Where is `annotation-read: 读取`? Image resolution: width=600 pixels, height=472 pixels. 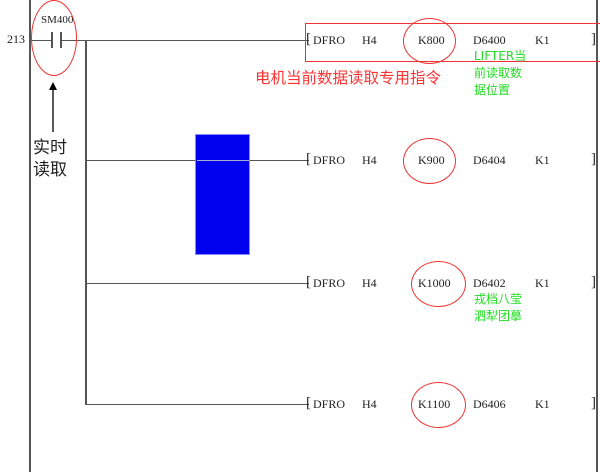 annotation-read: 读取 is located at coordinates (50, 170).